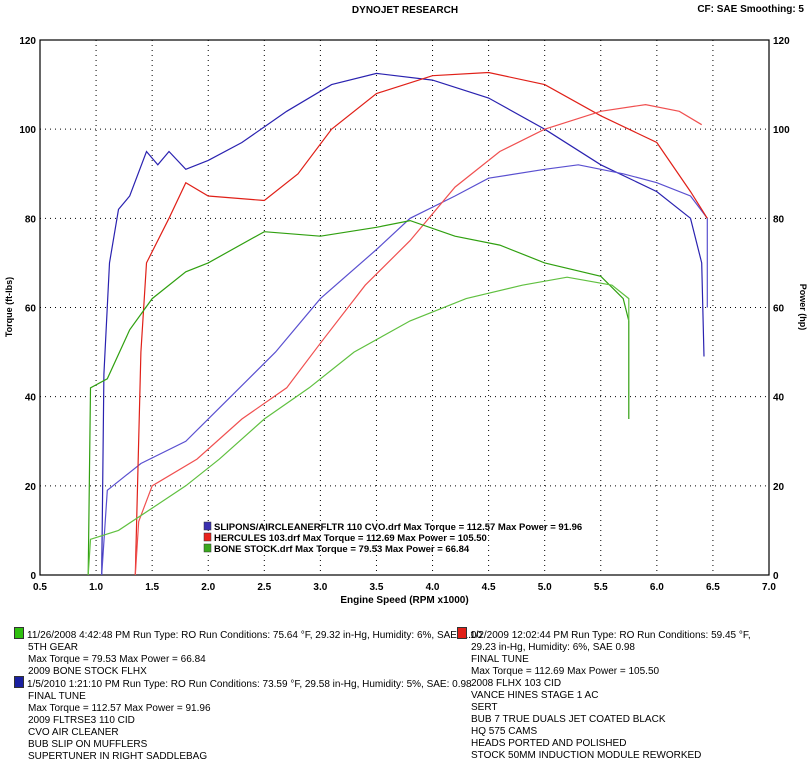  I want to click on run-note: SERT, so click(484, 707).